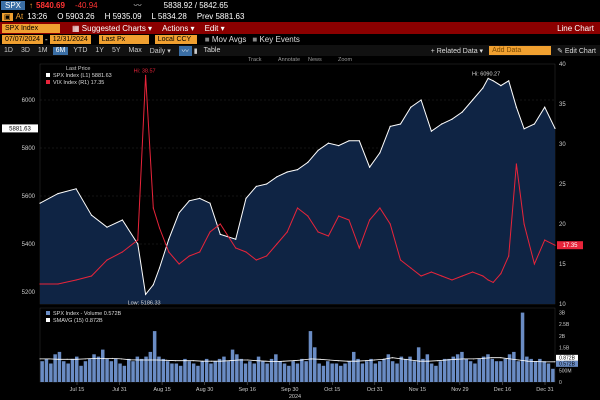 This screenshot has width=600, height=400. Describe the element at coordinates (112, 28) in the screenshot. I see `suggested-charts-button: ▦ Suggested Charts ▾` at that location.